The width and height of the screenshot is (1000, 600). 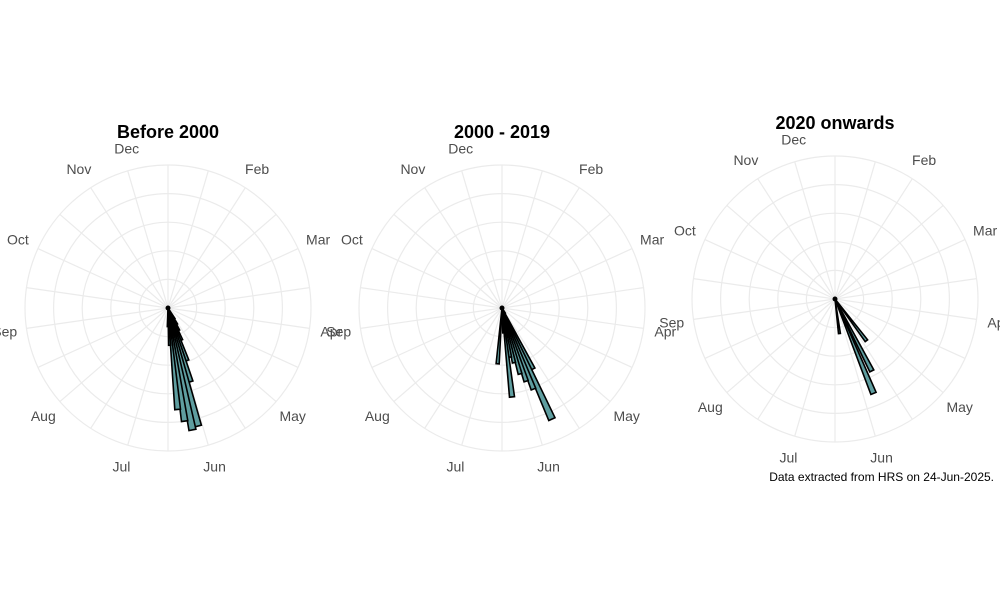 I want to click on data-source-caption: Data extracted from HRS on 24-Jun-2025., so click(x=881, y=477).